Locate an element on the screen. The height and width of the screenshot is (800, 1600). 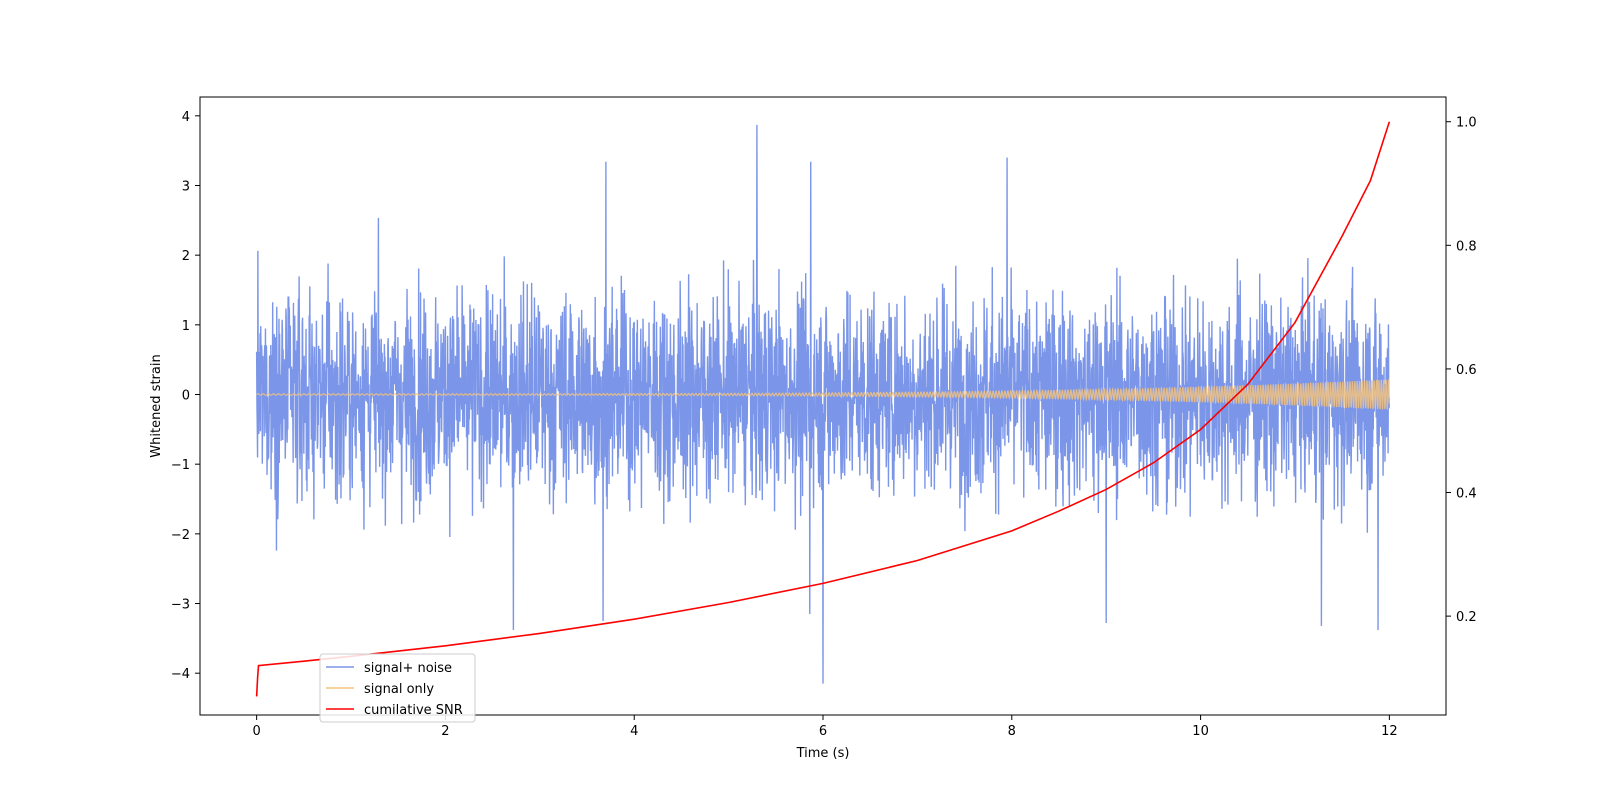
x-axis-label: Time (s) is located at coordinates (823, 753).